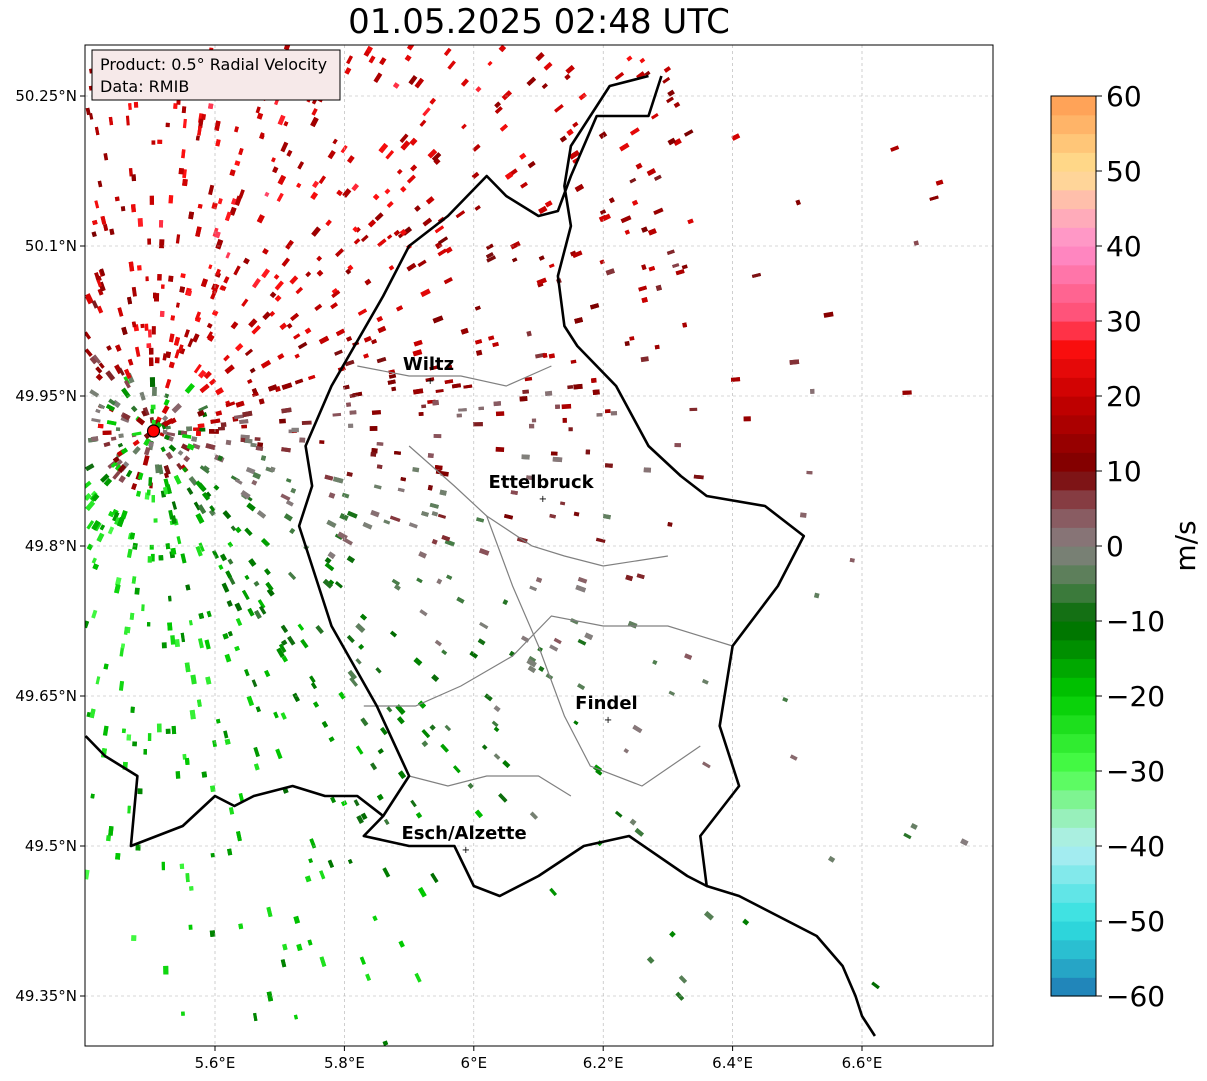 This screenshot has width=1207, height=1081. Describe the element at coordinates (428, 364) in the screenshot. I see `city-label: Wiltz` at that location.